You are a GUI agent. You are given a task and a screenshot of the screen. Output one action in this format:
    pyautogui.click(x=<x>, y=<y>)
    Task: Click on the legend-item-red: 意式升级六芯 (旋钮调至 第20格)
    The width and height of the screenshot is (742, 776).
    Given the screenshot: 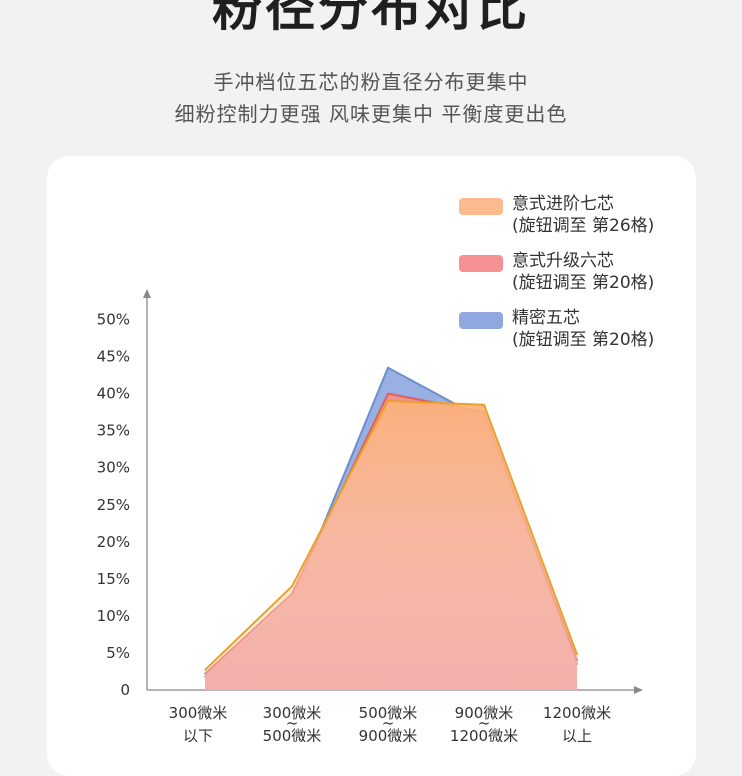 What is the action you would take?
    pyautogui.click(x=579, y=278)
    